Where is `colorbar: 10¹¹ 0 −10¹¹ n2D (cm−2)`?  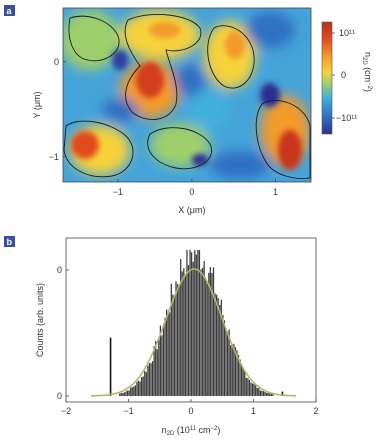 colorbar: 10¹¹ 0 −10¹¹ n2D (cm−2) is located at coordinates (347, 78).